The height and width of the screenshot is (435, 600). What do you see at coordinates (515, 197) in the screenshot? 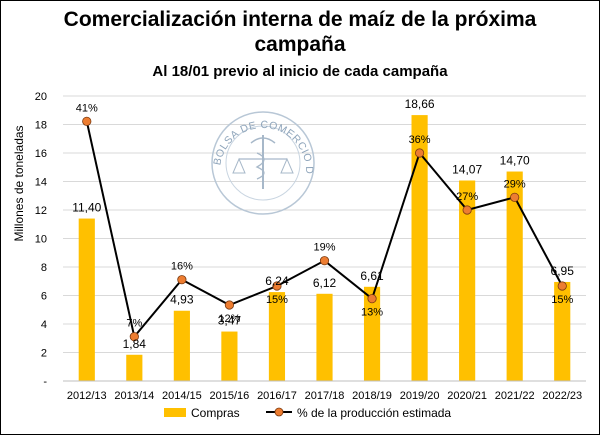
I see `percent-marker-2021/22` at bounding box center [515, 197].